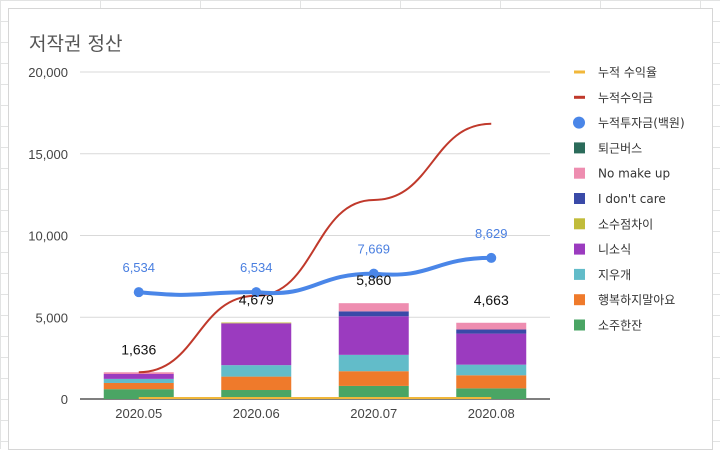 The width and height of the screenshot is (720, 450). What do you see at coordinates (315, 276) in the screenshot?
I see `series-line-investment` at bounding box center [315, 276].